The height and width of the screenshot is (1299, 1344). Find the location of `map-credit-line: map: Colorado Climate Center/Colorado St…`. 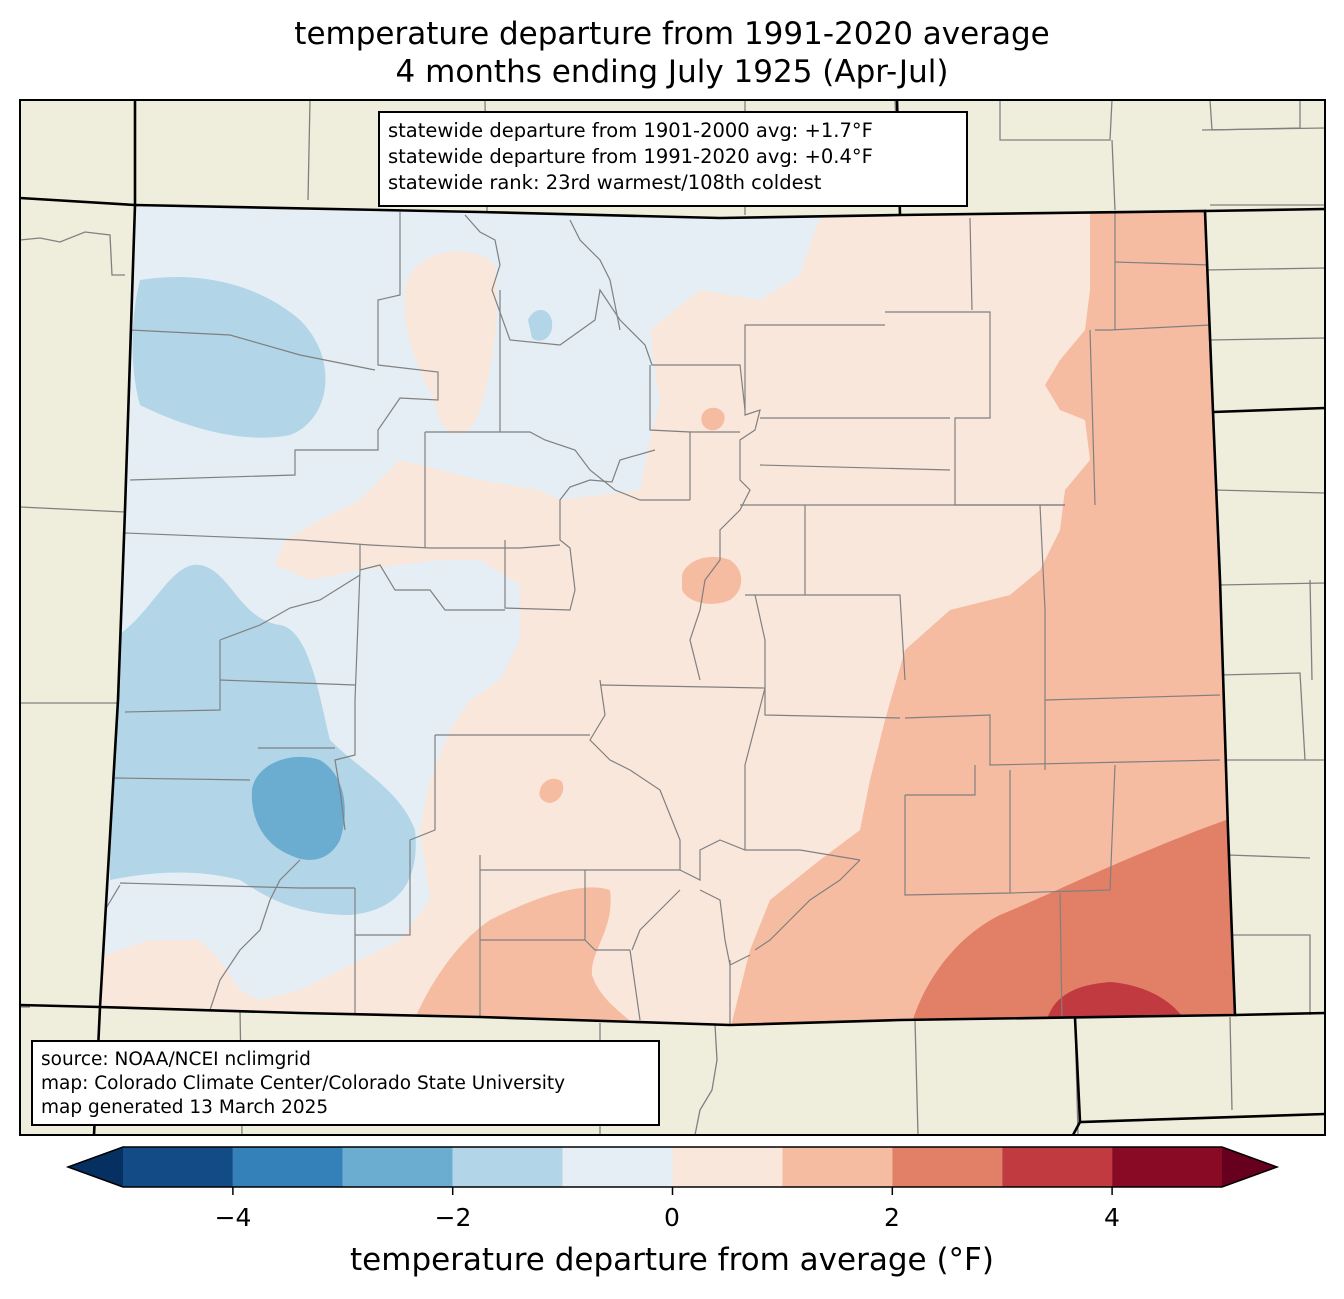

map-credit-line: map: Colorado Climate Center/Colorado St… is located at coordinates (303, 1083).